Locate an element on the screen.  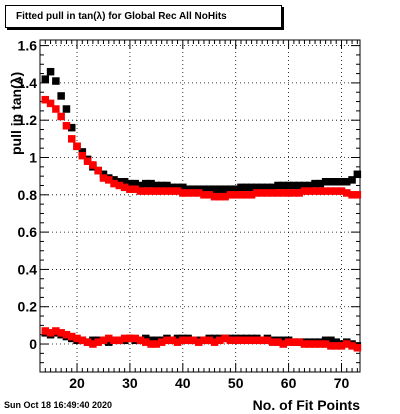
y-tick-label: 0 is located at coordinates (33, 344).